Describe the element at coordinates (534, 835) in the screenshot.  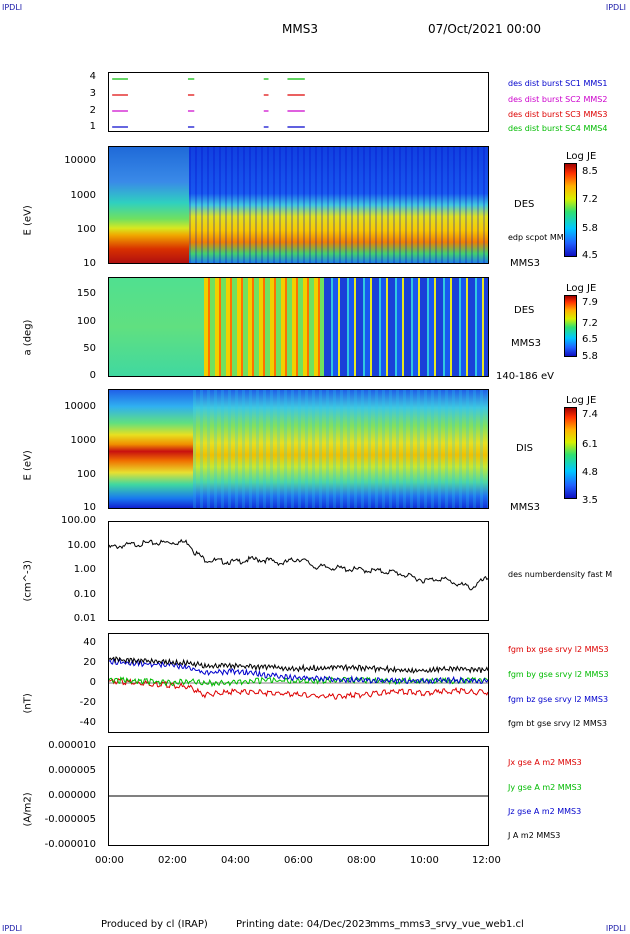
I see `current-legend-j: J A m2 MMS3` at that location.